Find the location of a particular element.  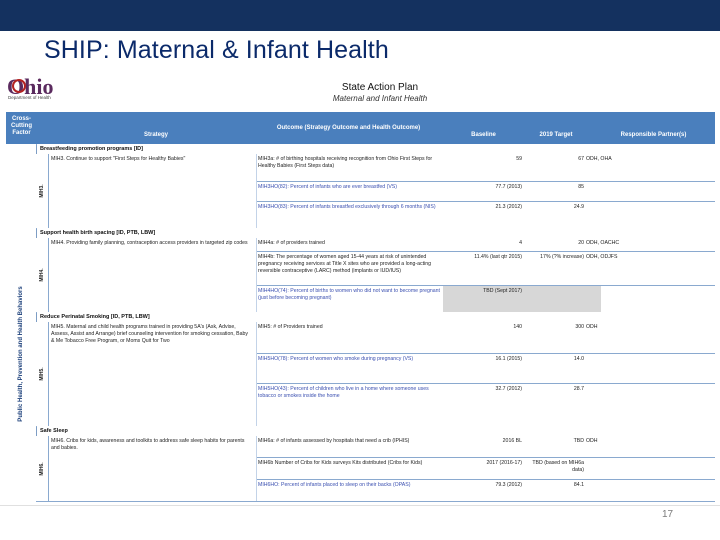

header-target: 2019 Target is located at coordinates (556, 135).